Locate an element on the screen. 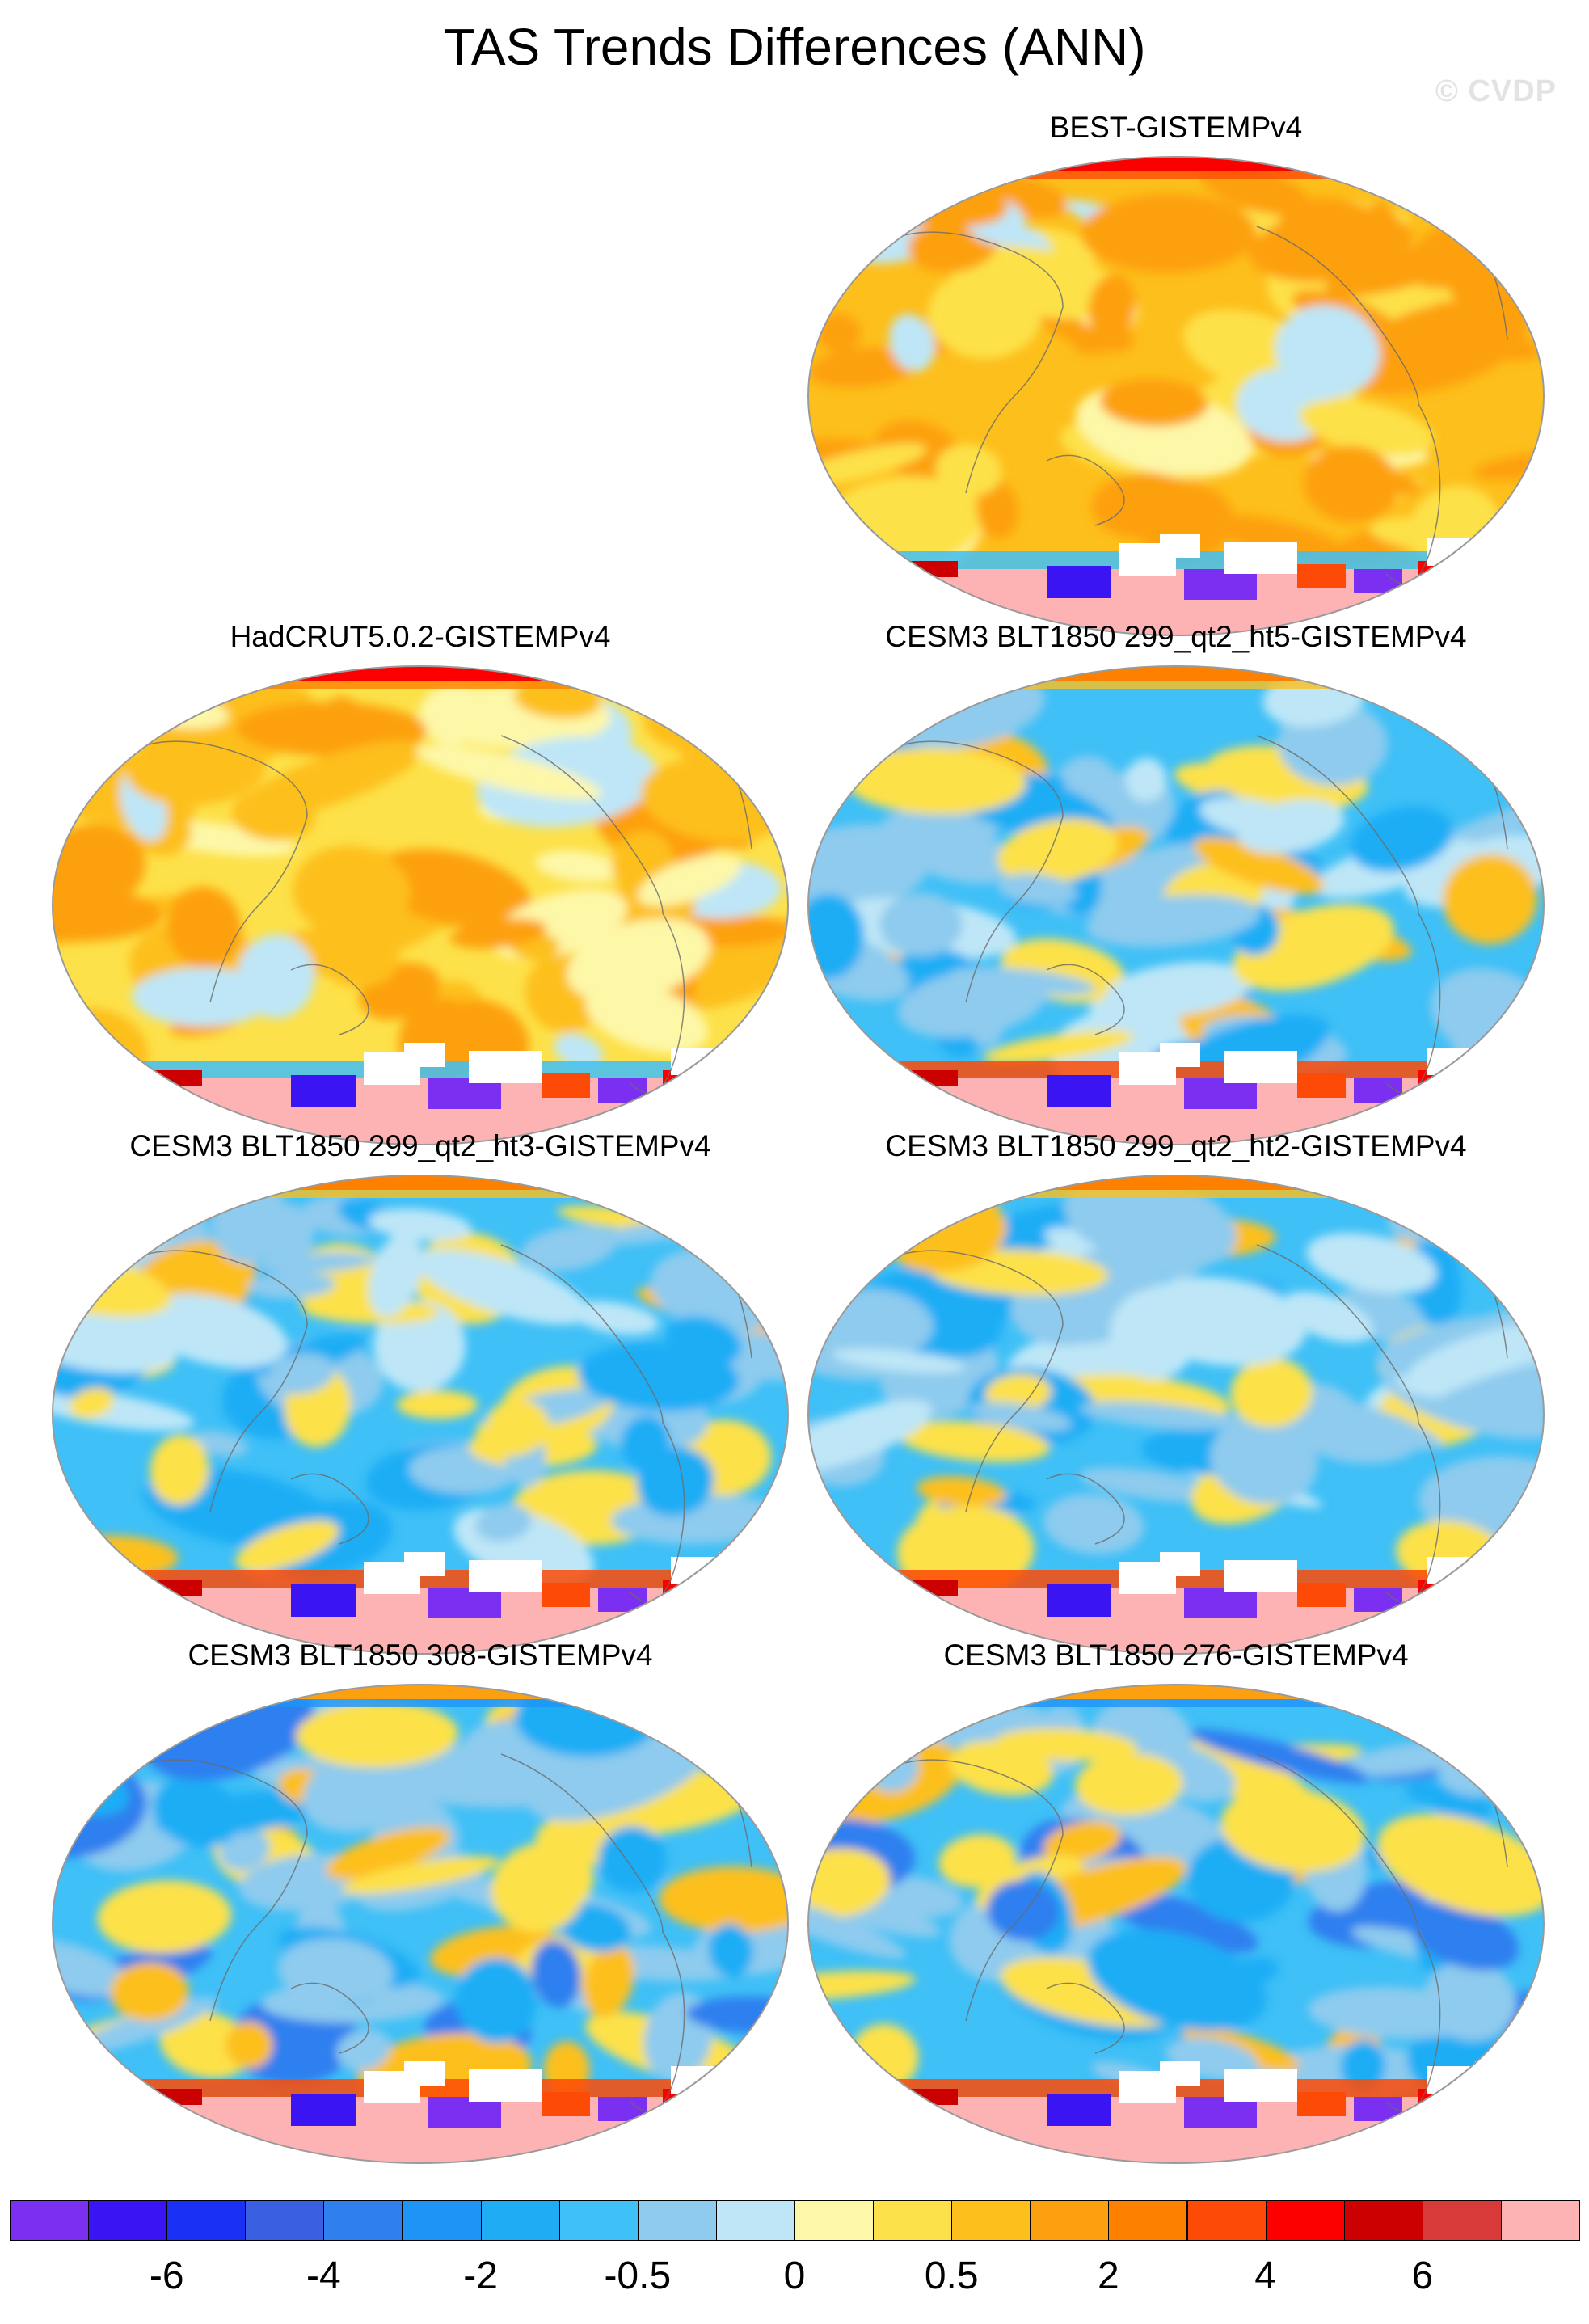 The image size is (1589, 2324). colorbar-tick-label: 0.5 is located at coordinates (951, 2276).